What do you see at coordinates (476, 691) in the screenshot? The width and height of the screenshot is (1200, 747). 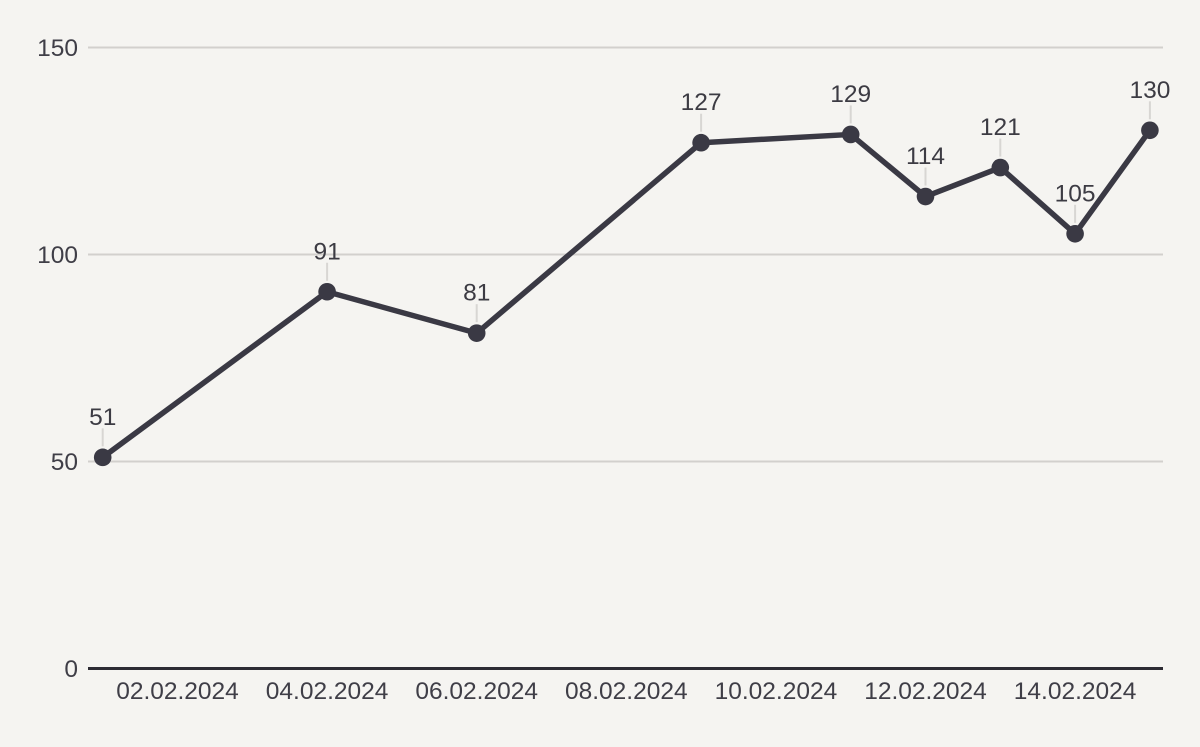 I see `x-tick-label: 06.02.2024` at bounding box center [476, 691].